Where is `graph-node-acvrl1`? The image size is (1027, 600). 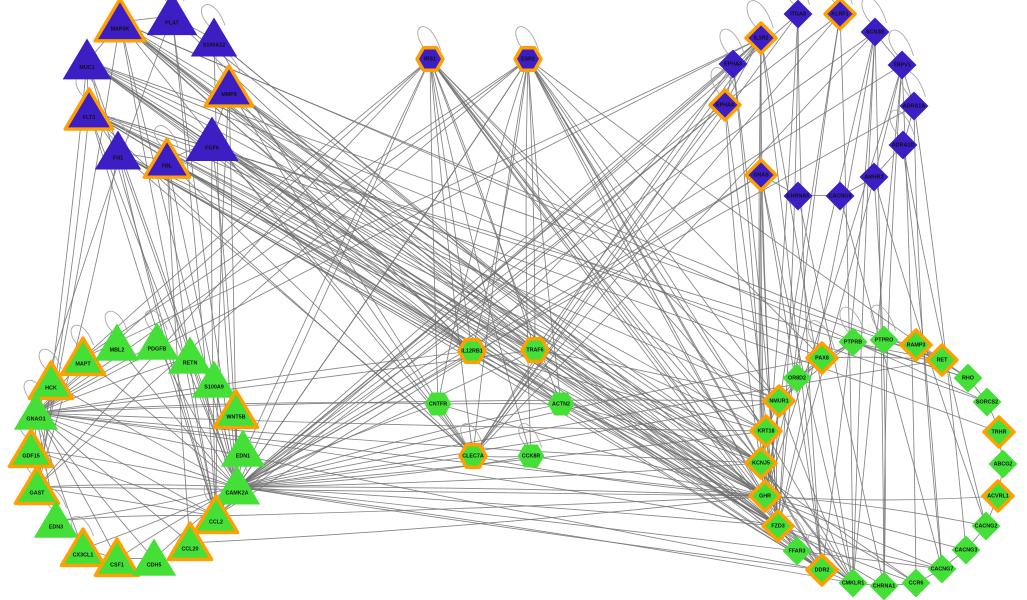
graph-node-acvrl1 is located at coordinates (998, 496).